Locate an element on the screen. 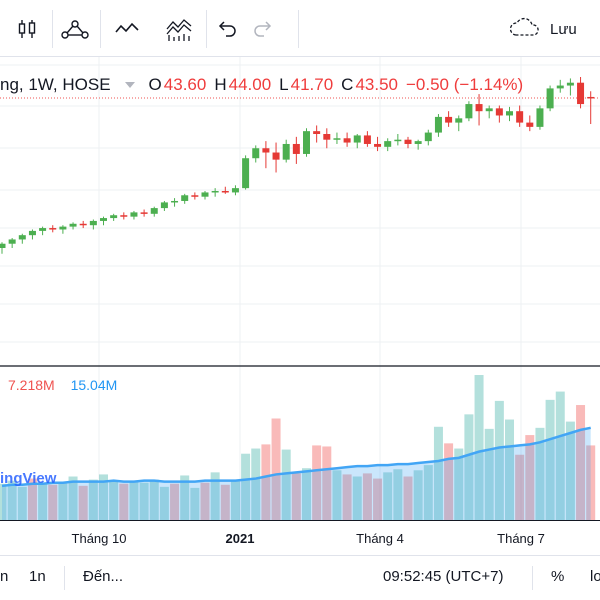 The width and height of the screenshot is (600, 600). save-button: Lưu is located at coordinates (542, 29).